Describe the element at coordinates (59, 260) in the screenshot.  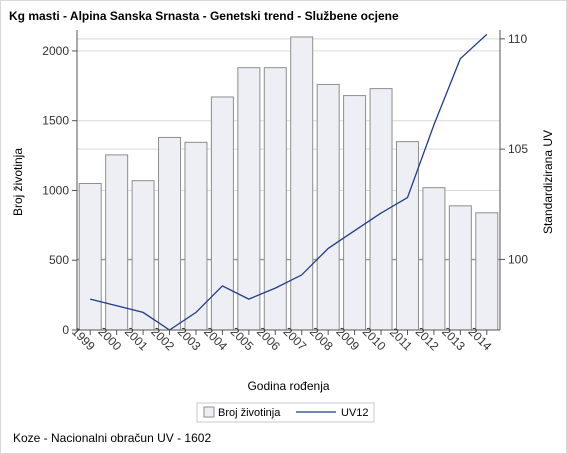
I see `y-tick-label: 500` at that location.